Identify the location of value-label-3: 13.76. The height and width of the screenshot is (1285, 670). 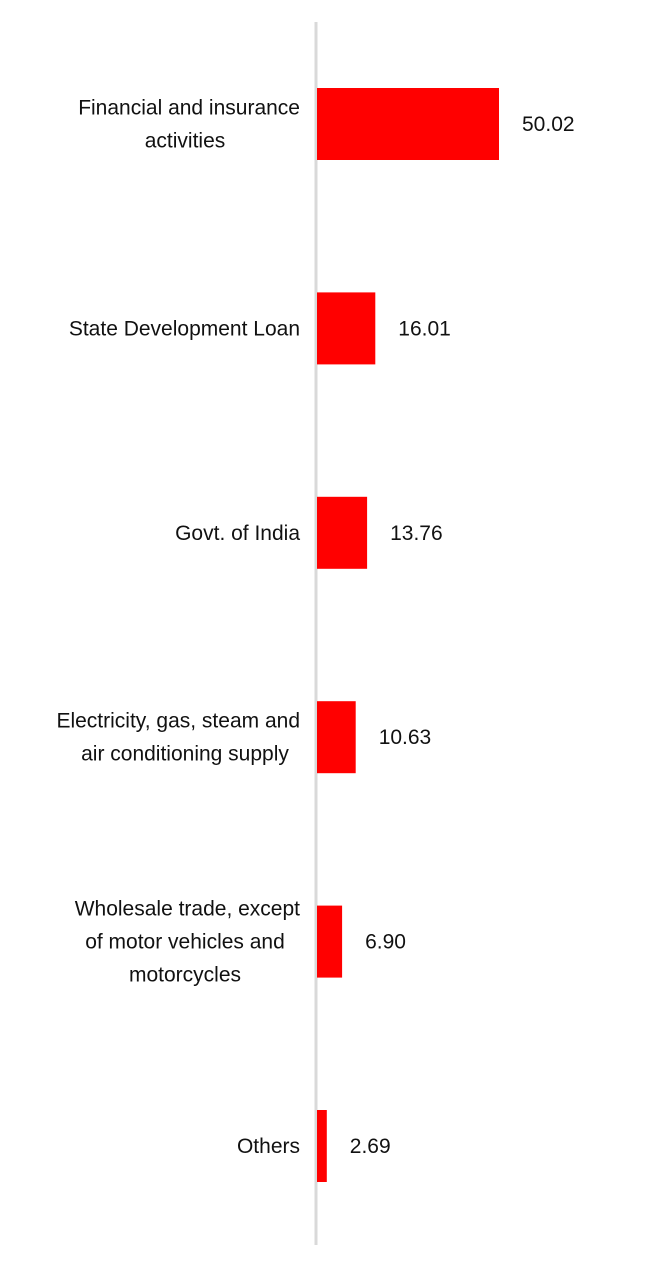
(416, 533).